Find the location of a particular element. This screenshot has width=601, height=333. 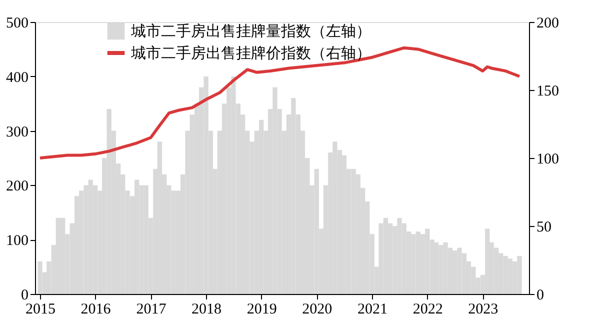

y-tick-label: 300 is located at coordinates (17, 132).